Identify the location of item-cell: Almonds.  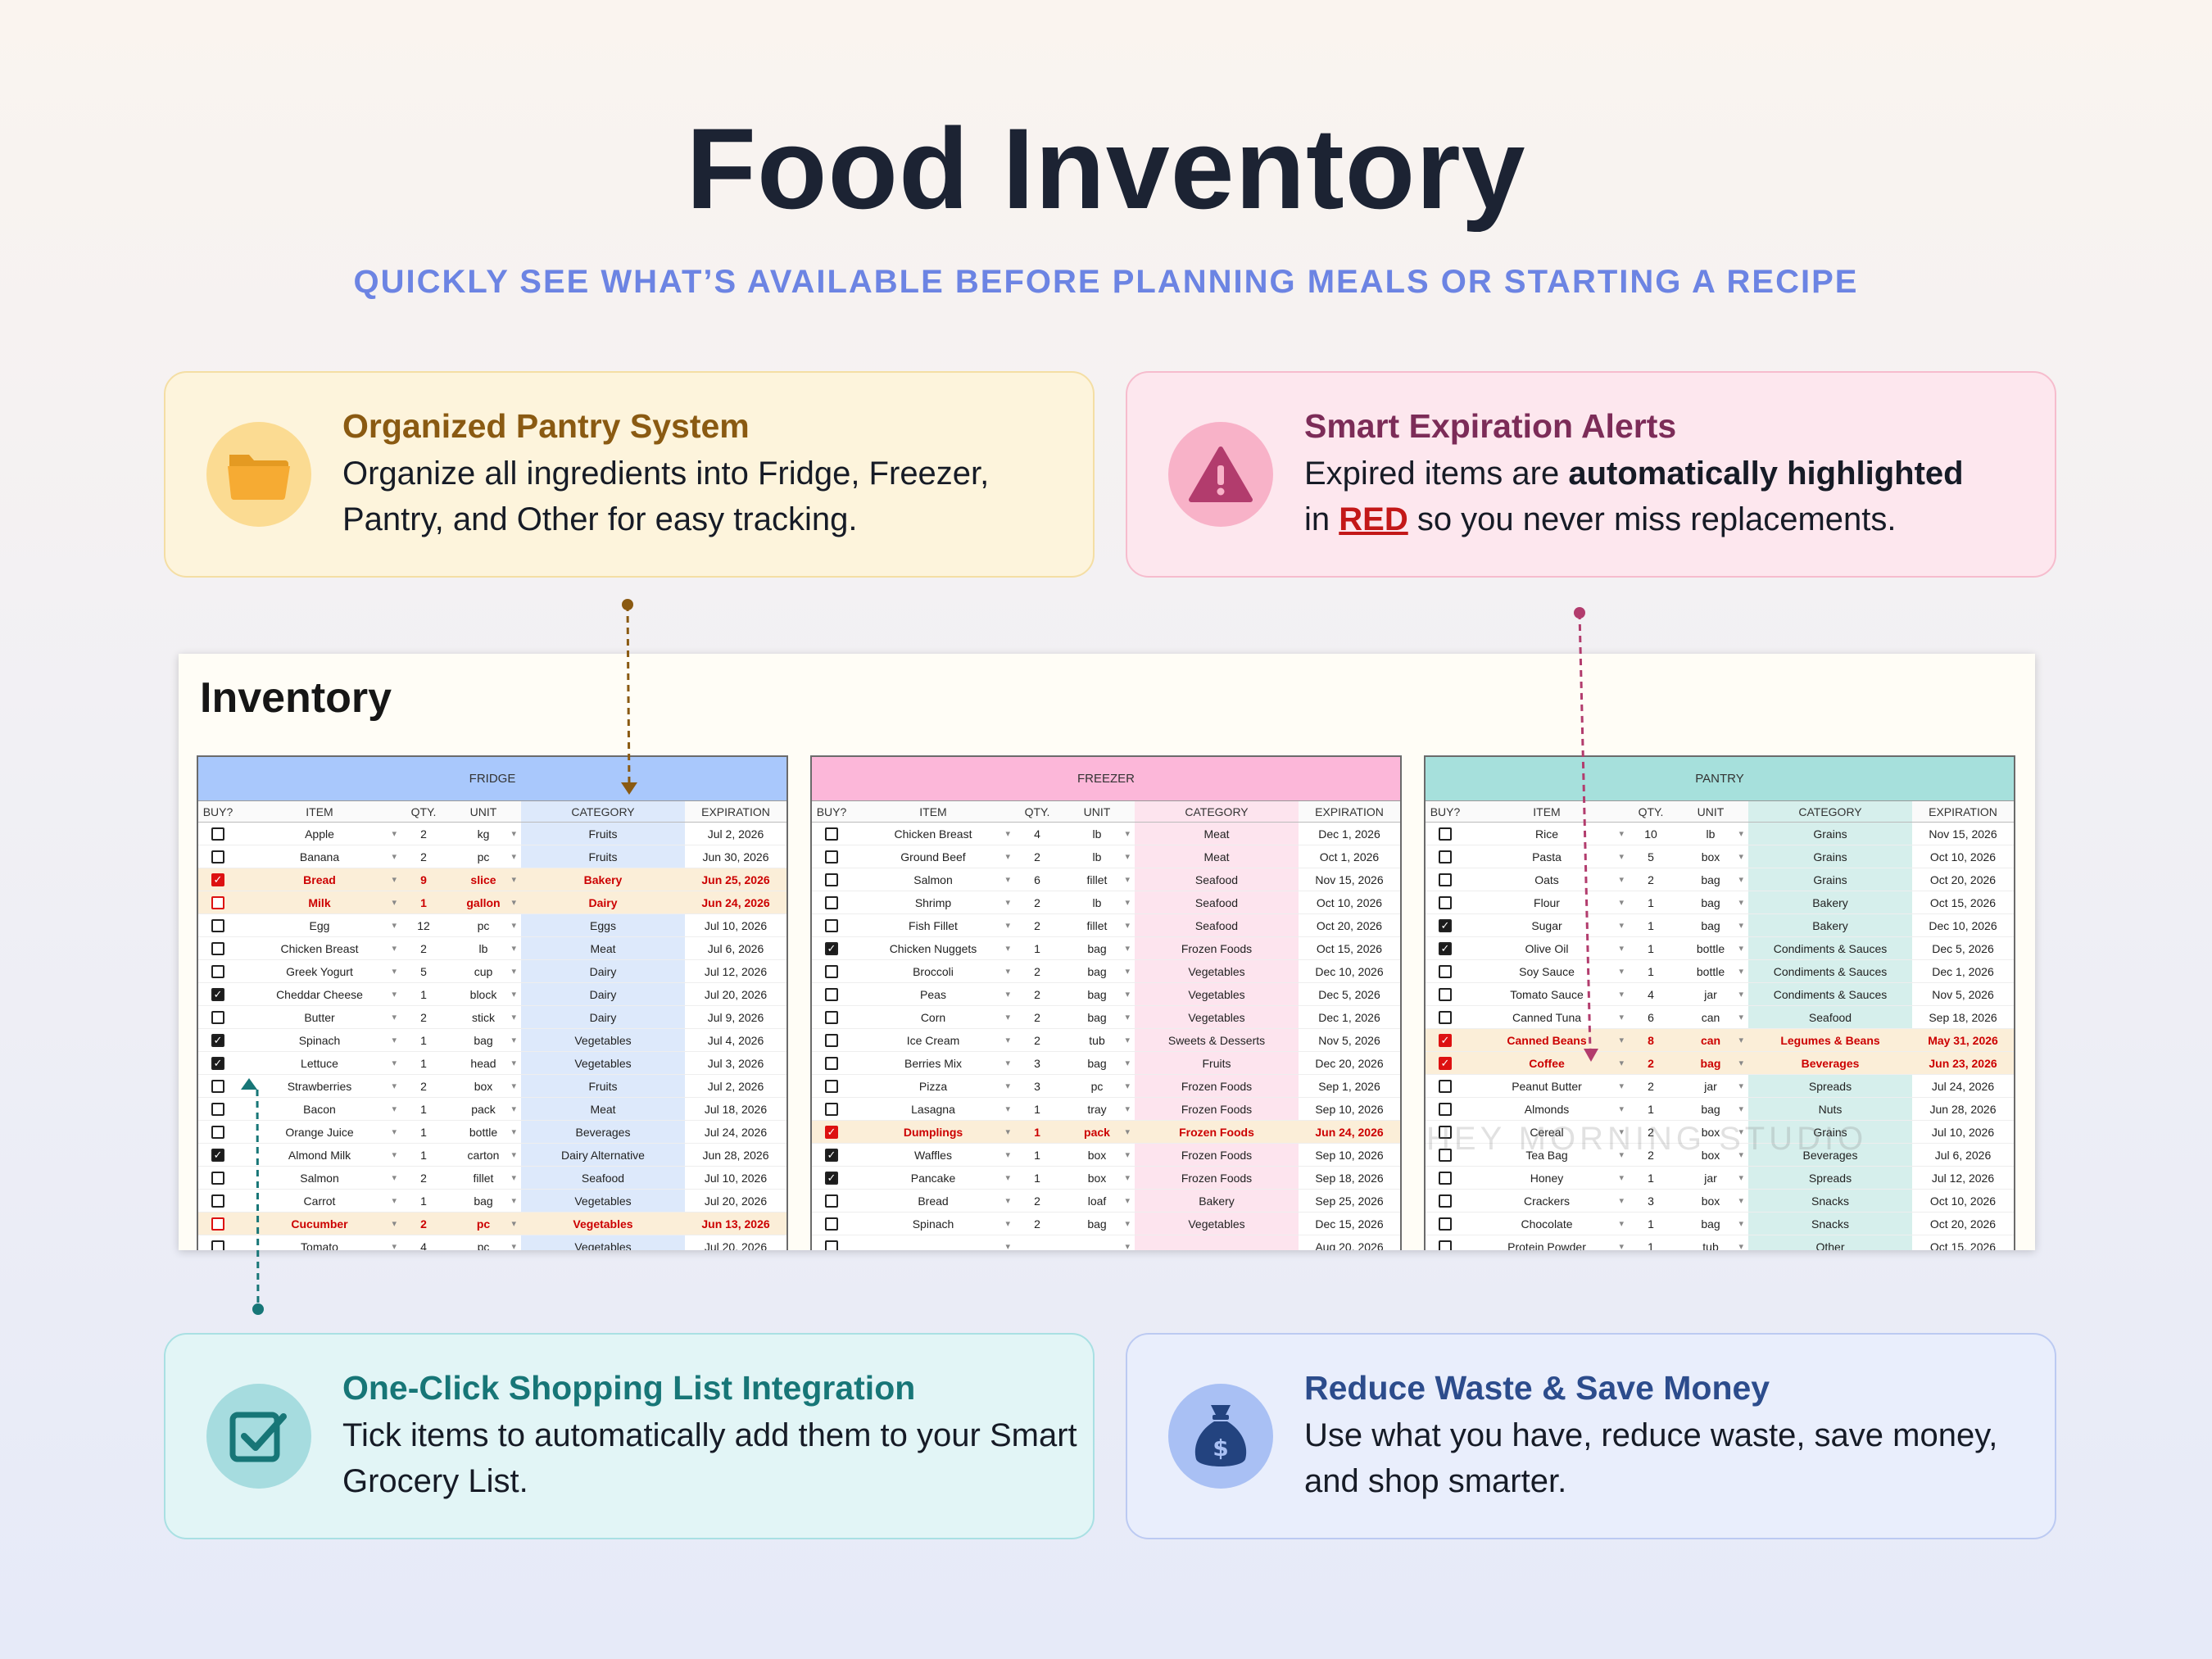
(1547, 1109).